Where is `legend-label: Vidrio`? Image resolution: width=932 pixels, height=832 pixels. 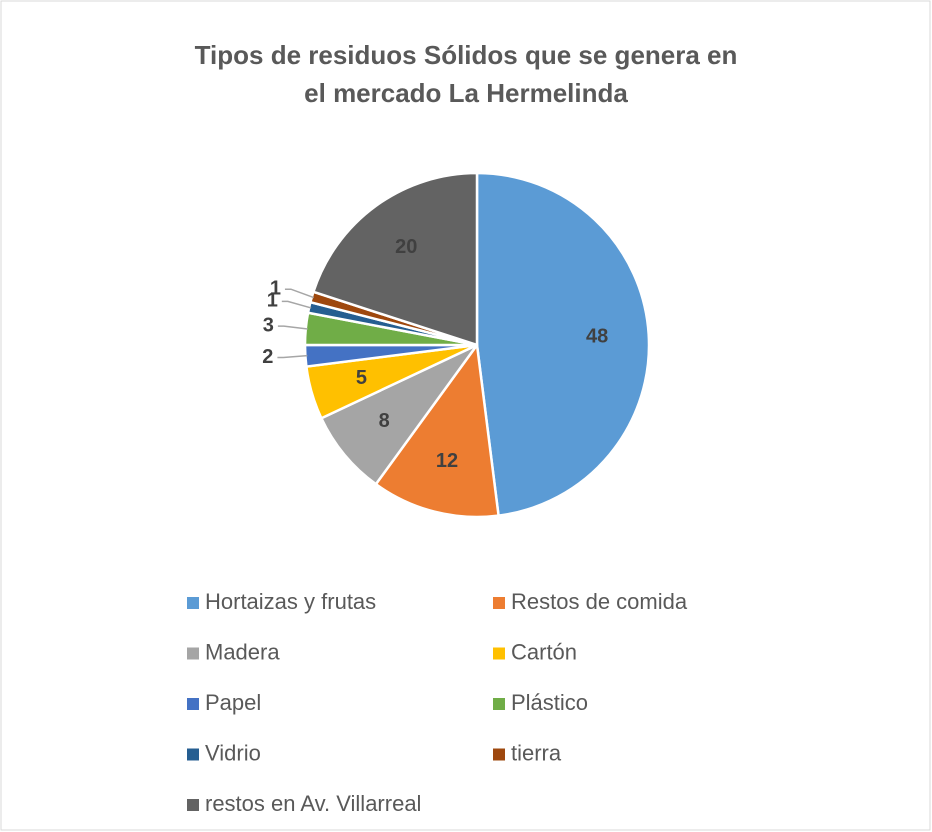
legend-label: Vidrio is located at coordinates (233, 752).